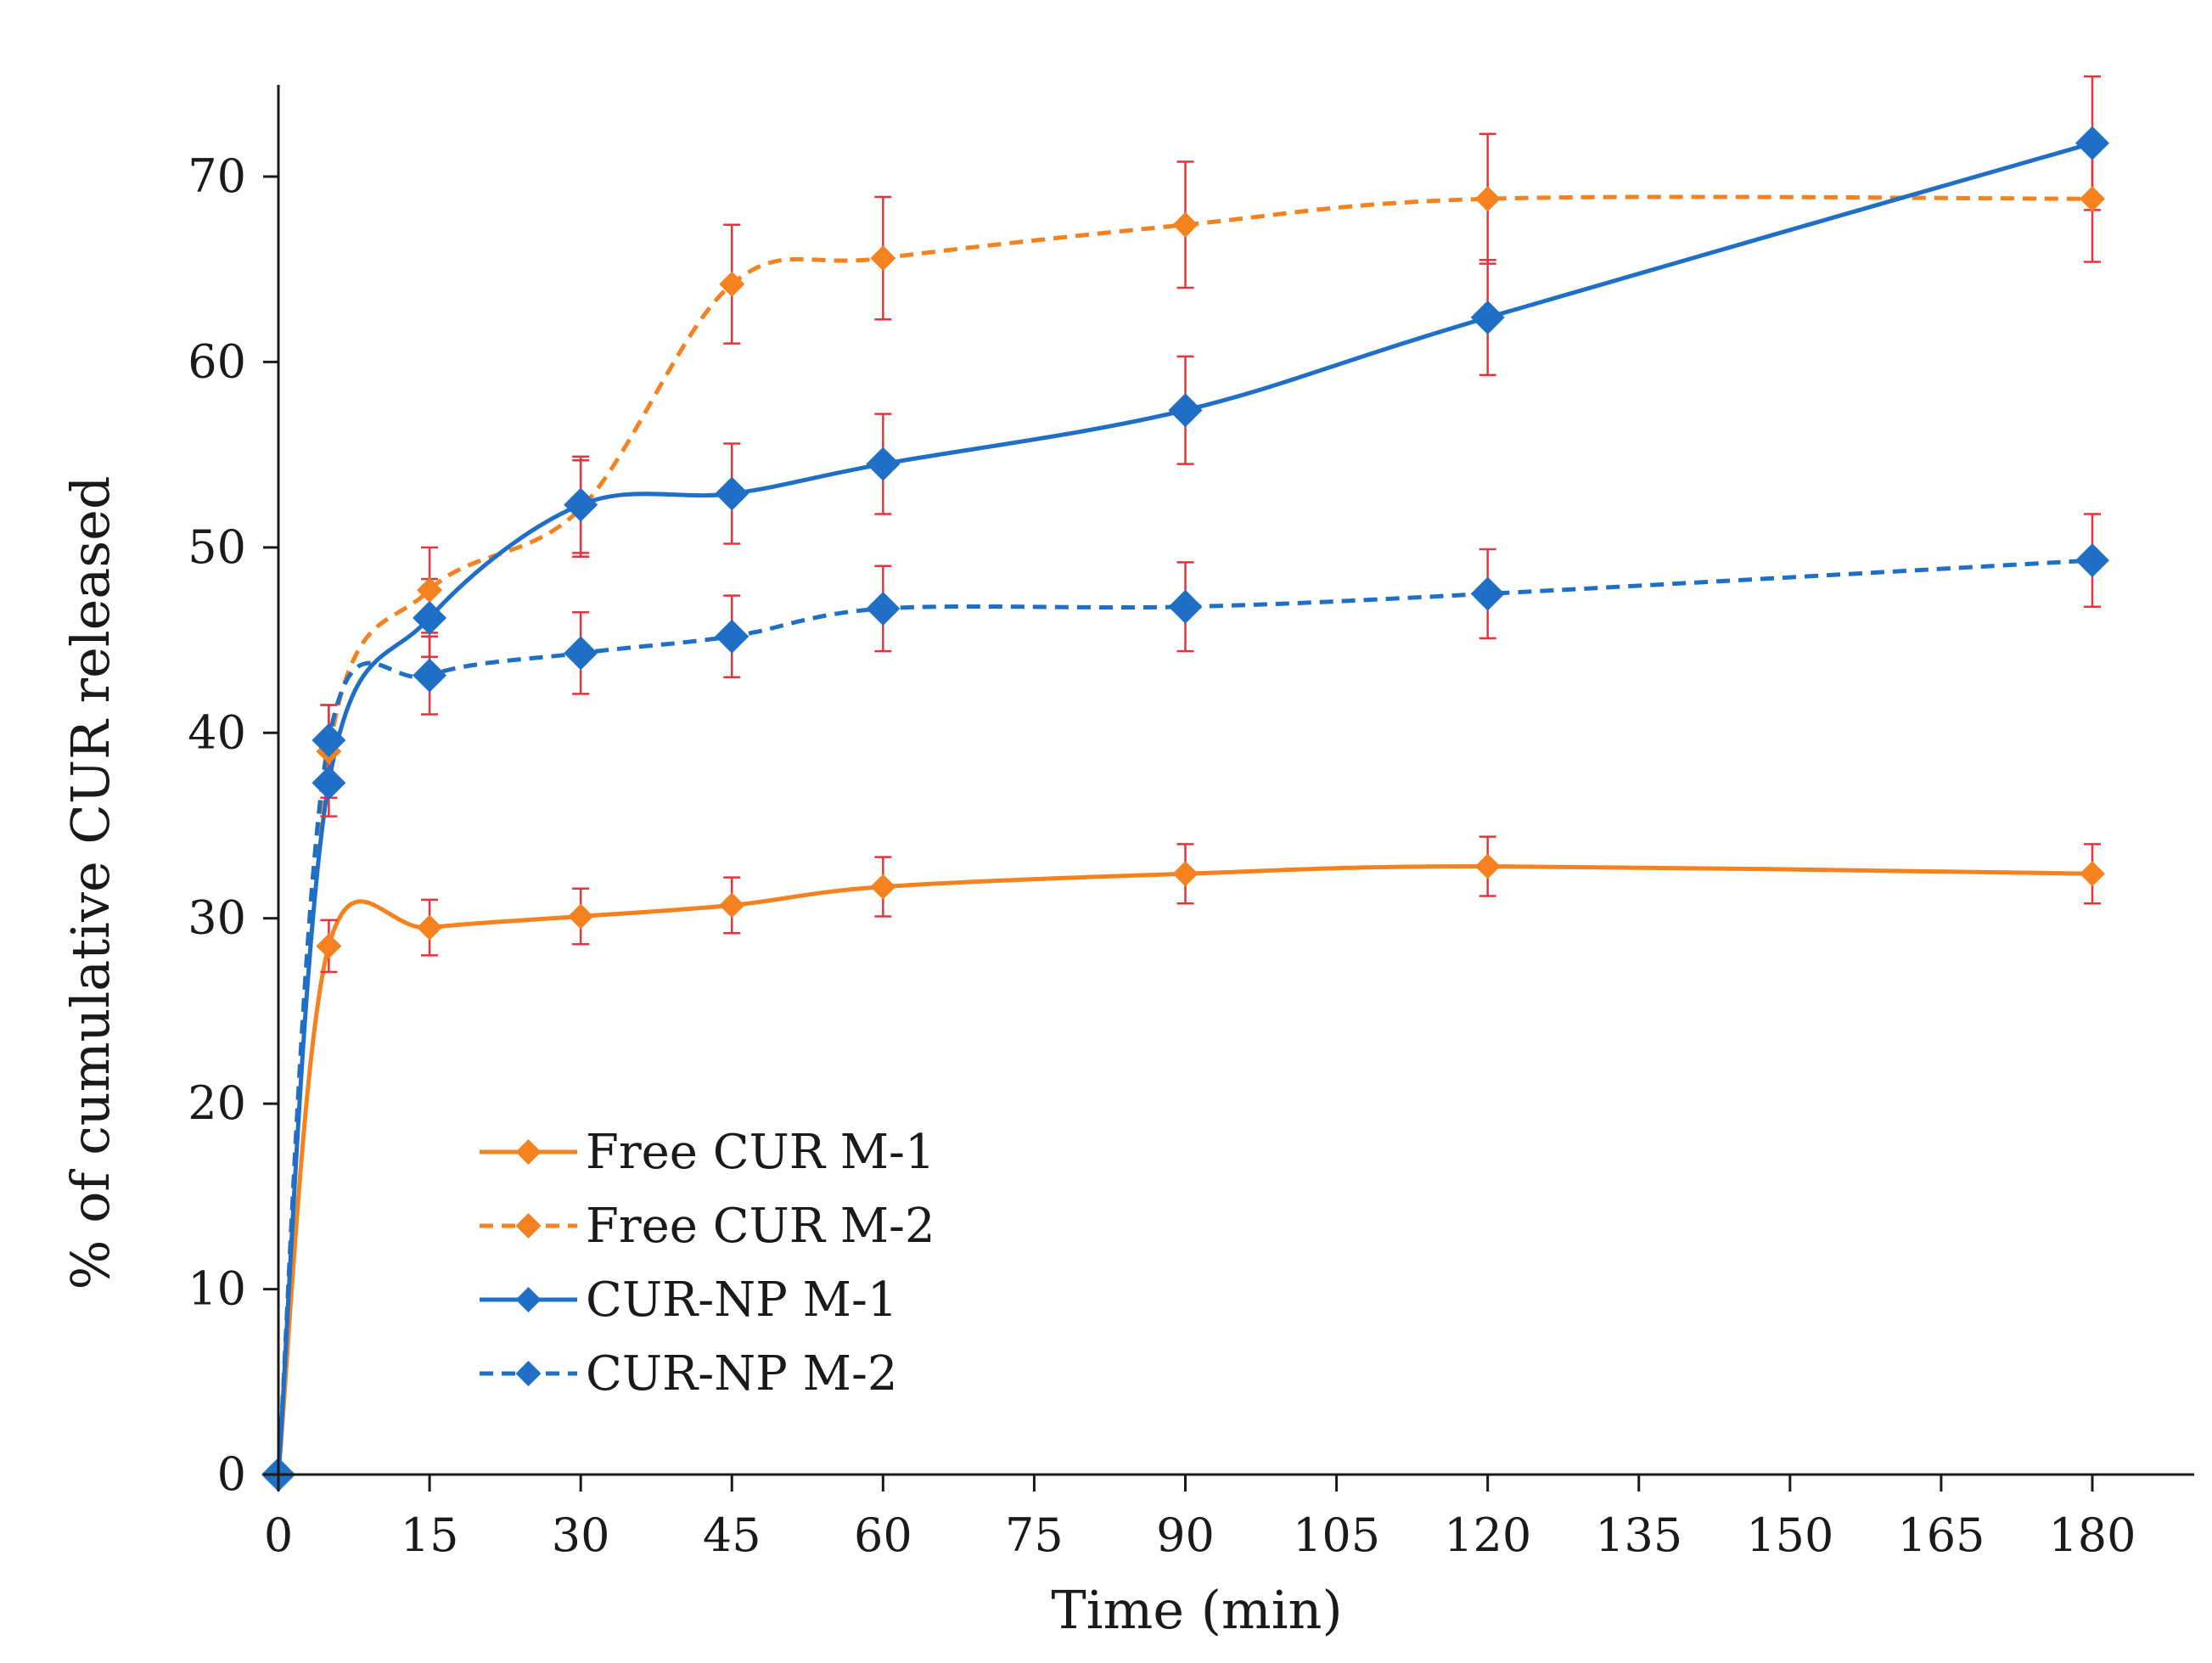 Image resolution: width=2212 pixels, height=1663 pixels. Describe the element at coordinates (1789, 1535) in the screenshot. I see `x-tick-label: 150` at that location.